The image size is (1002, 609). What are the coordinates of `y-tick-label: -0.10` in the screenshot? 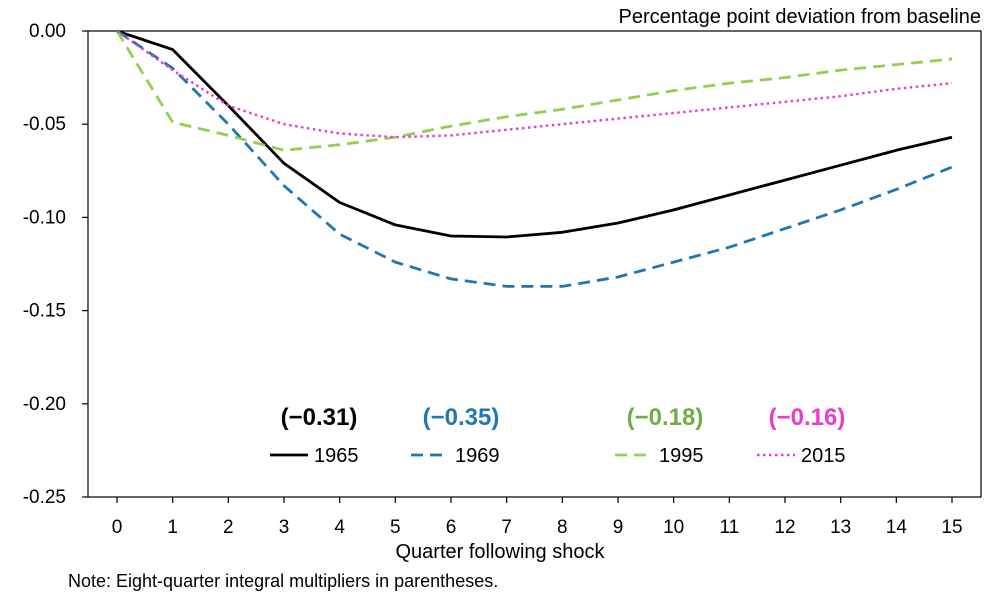 It's located at (44, 217).